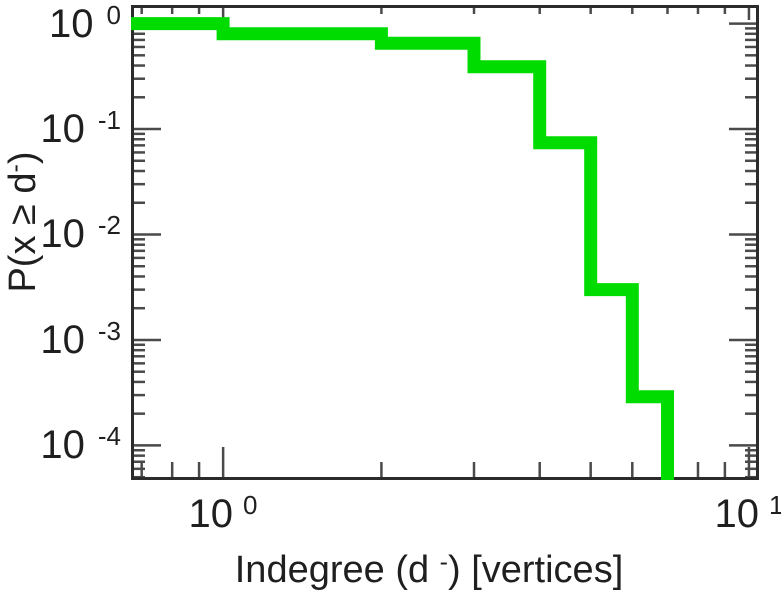 The height and width of the screenshot is (600, 781). What do you see at coordinates (113, 15) in the screenshot?
I see `y-tick-label-10^0-exponent: 0` at bounding box center [113, 15].